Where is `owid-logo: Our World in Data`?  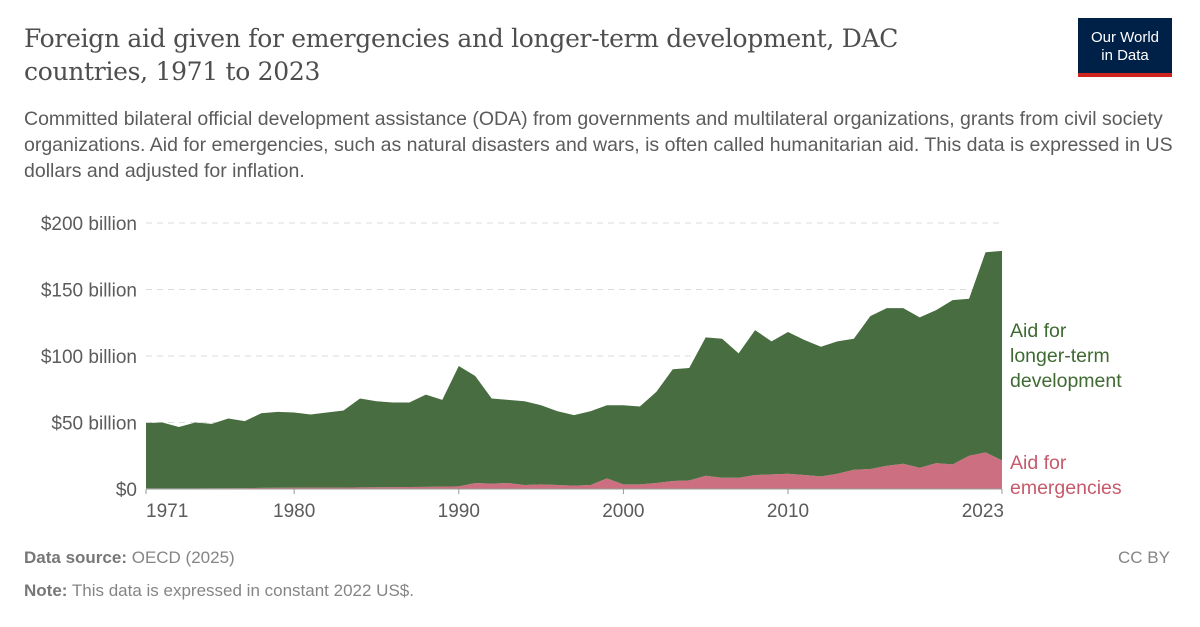
owid-logo: Our World in Data is located at coordinates (1125, 47).